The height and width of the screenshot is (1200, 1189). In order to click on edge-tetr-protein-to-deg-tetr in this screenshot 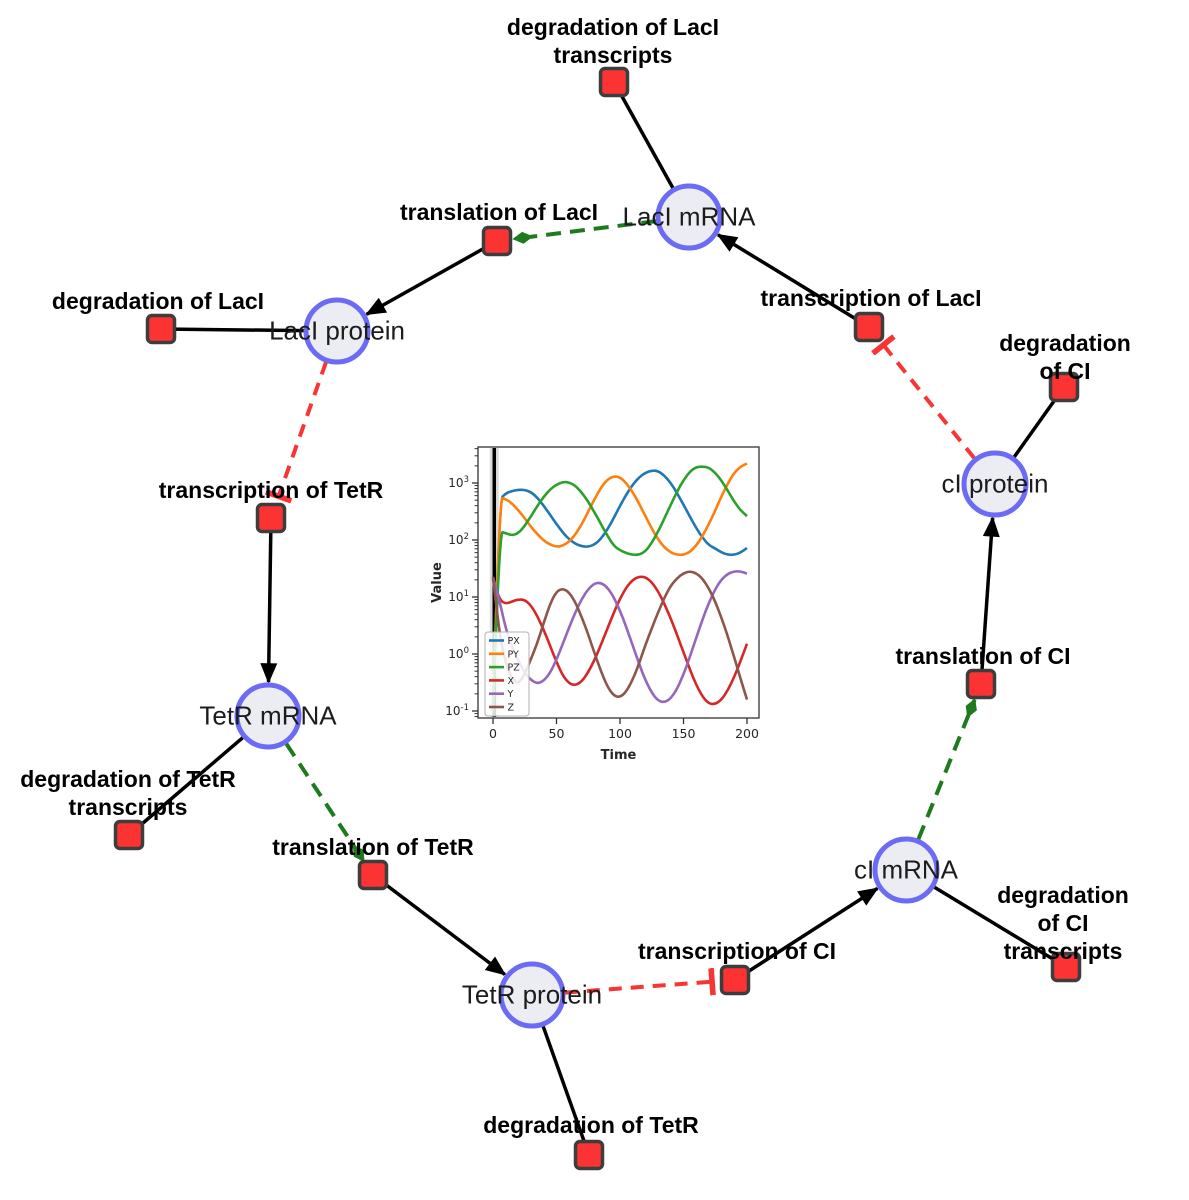, I will do `click(565, 1089)`.